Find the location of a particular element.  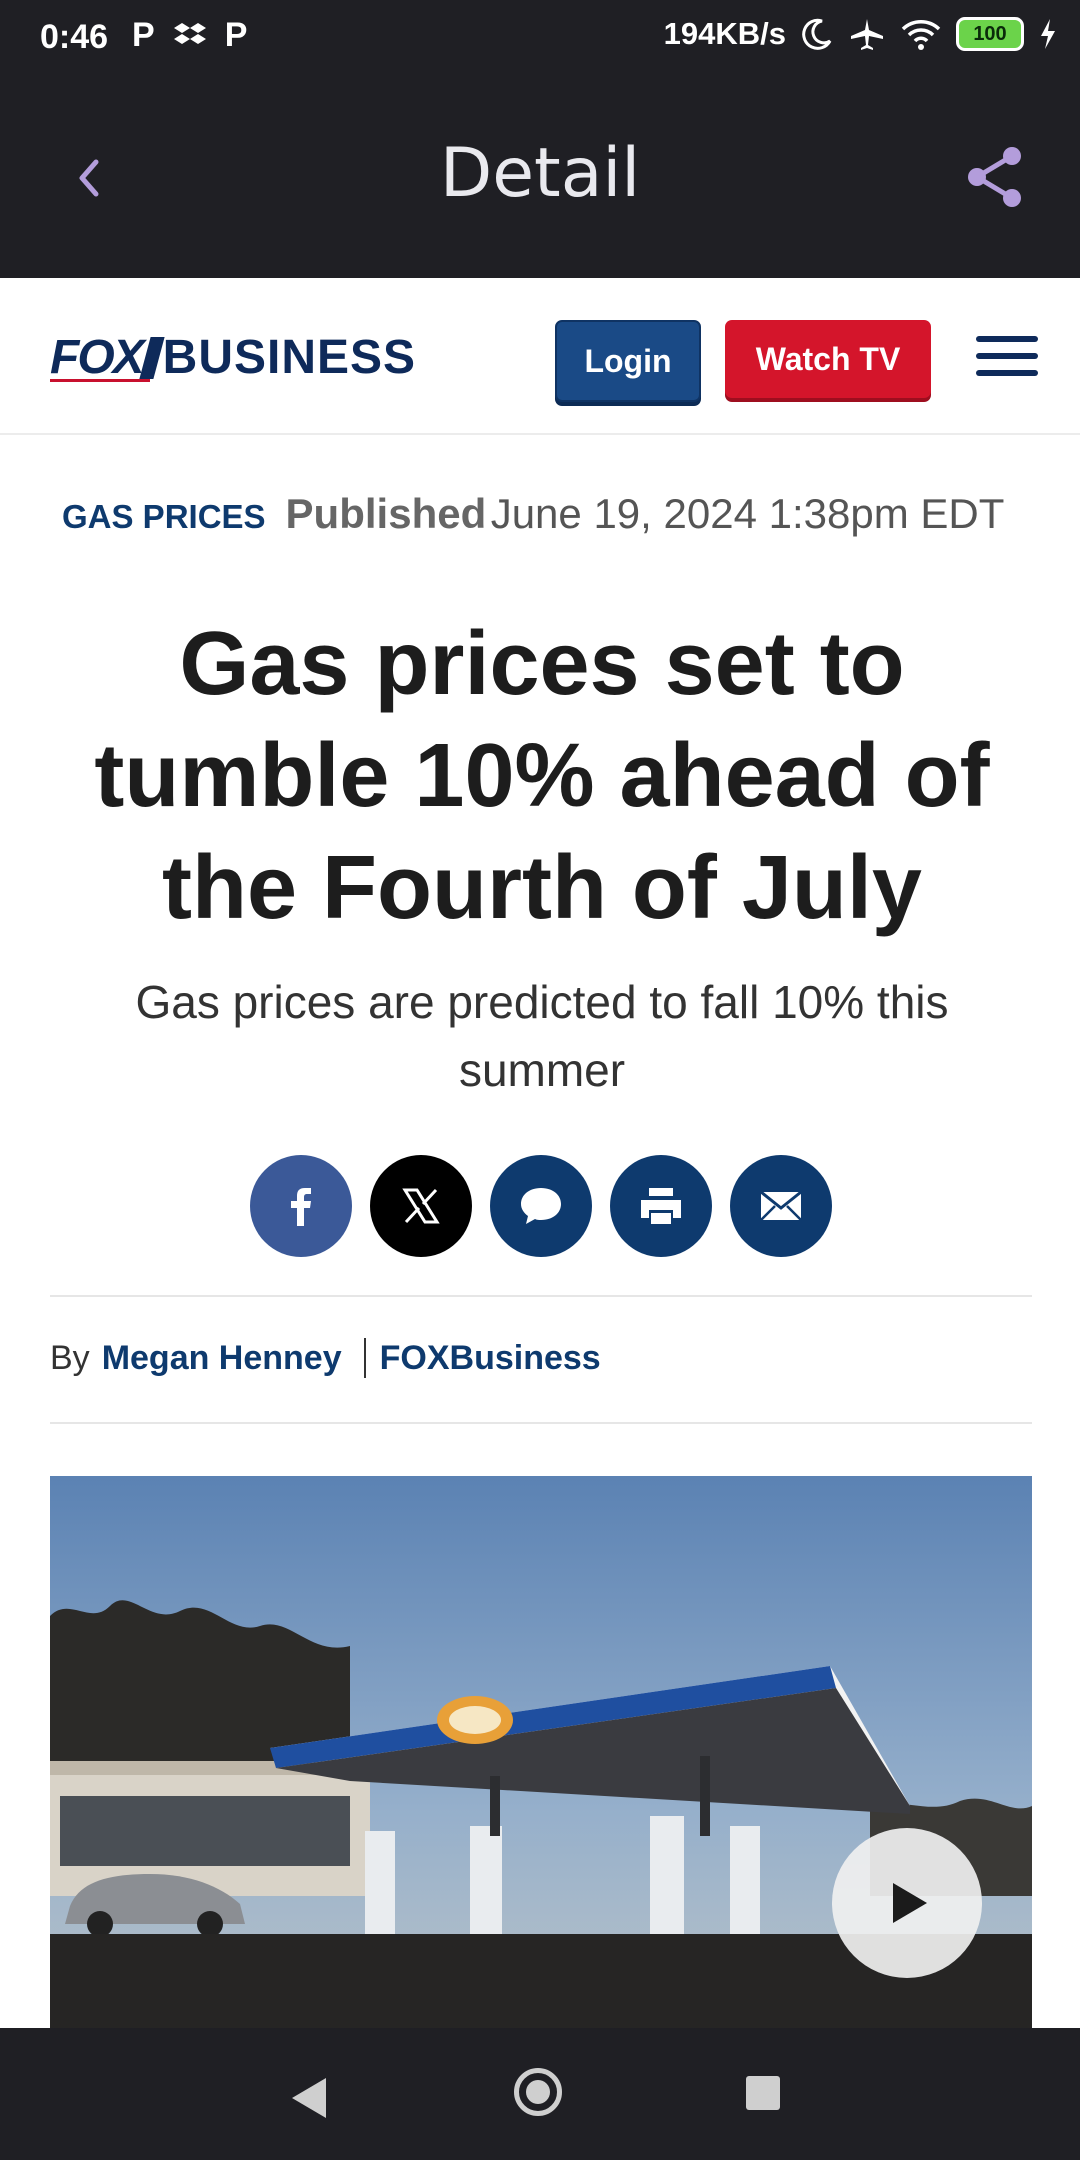

share-buttons is located at coordinates (541, 1206).